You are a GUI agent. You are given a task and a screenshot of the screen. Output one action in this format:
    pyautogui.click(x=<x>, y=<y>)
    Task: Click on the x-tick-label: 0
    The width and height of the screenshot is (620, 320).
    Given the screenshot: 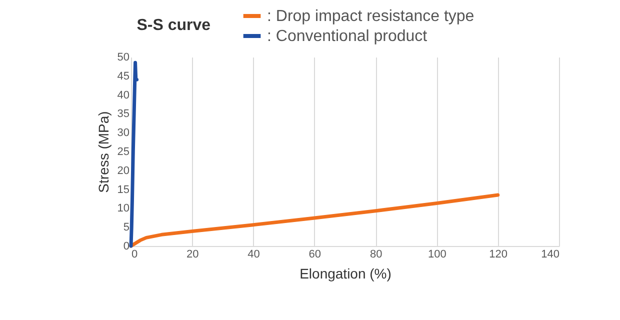 What is the action you would take?
    pyautogui.click(x=135, y=254)
    